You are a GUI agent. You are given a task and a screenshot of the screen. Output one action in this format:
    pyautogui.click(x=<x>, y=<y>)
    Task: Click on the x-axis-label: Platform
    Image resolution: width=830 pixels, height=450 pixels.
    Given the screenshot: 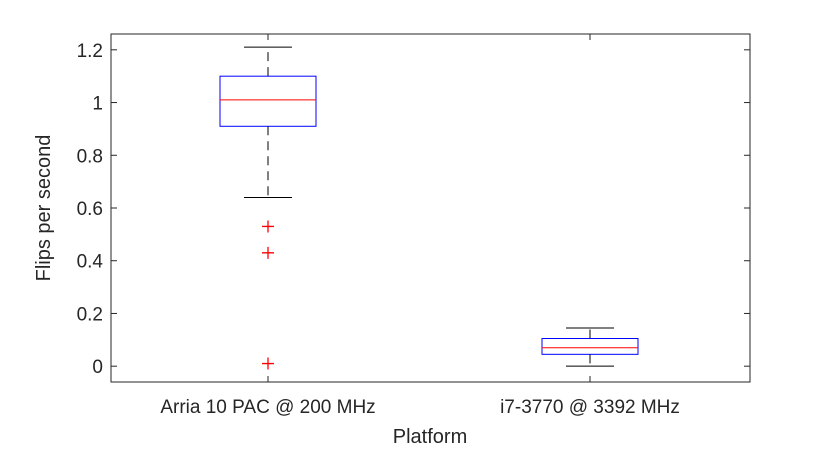 What is the action you would take?
    pyautogui.click(x=430, y=437)
    